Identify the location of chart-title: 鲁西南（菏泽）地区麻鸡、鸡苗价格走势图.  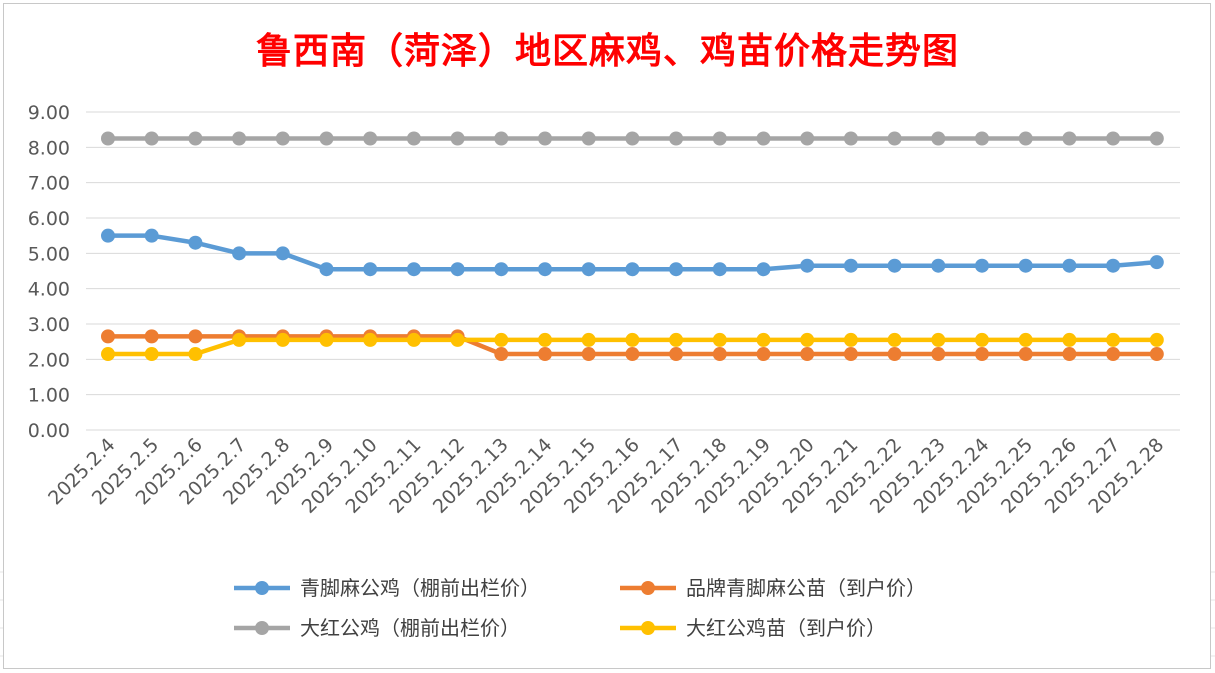
(607, 51).